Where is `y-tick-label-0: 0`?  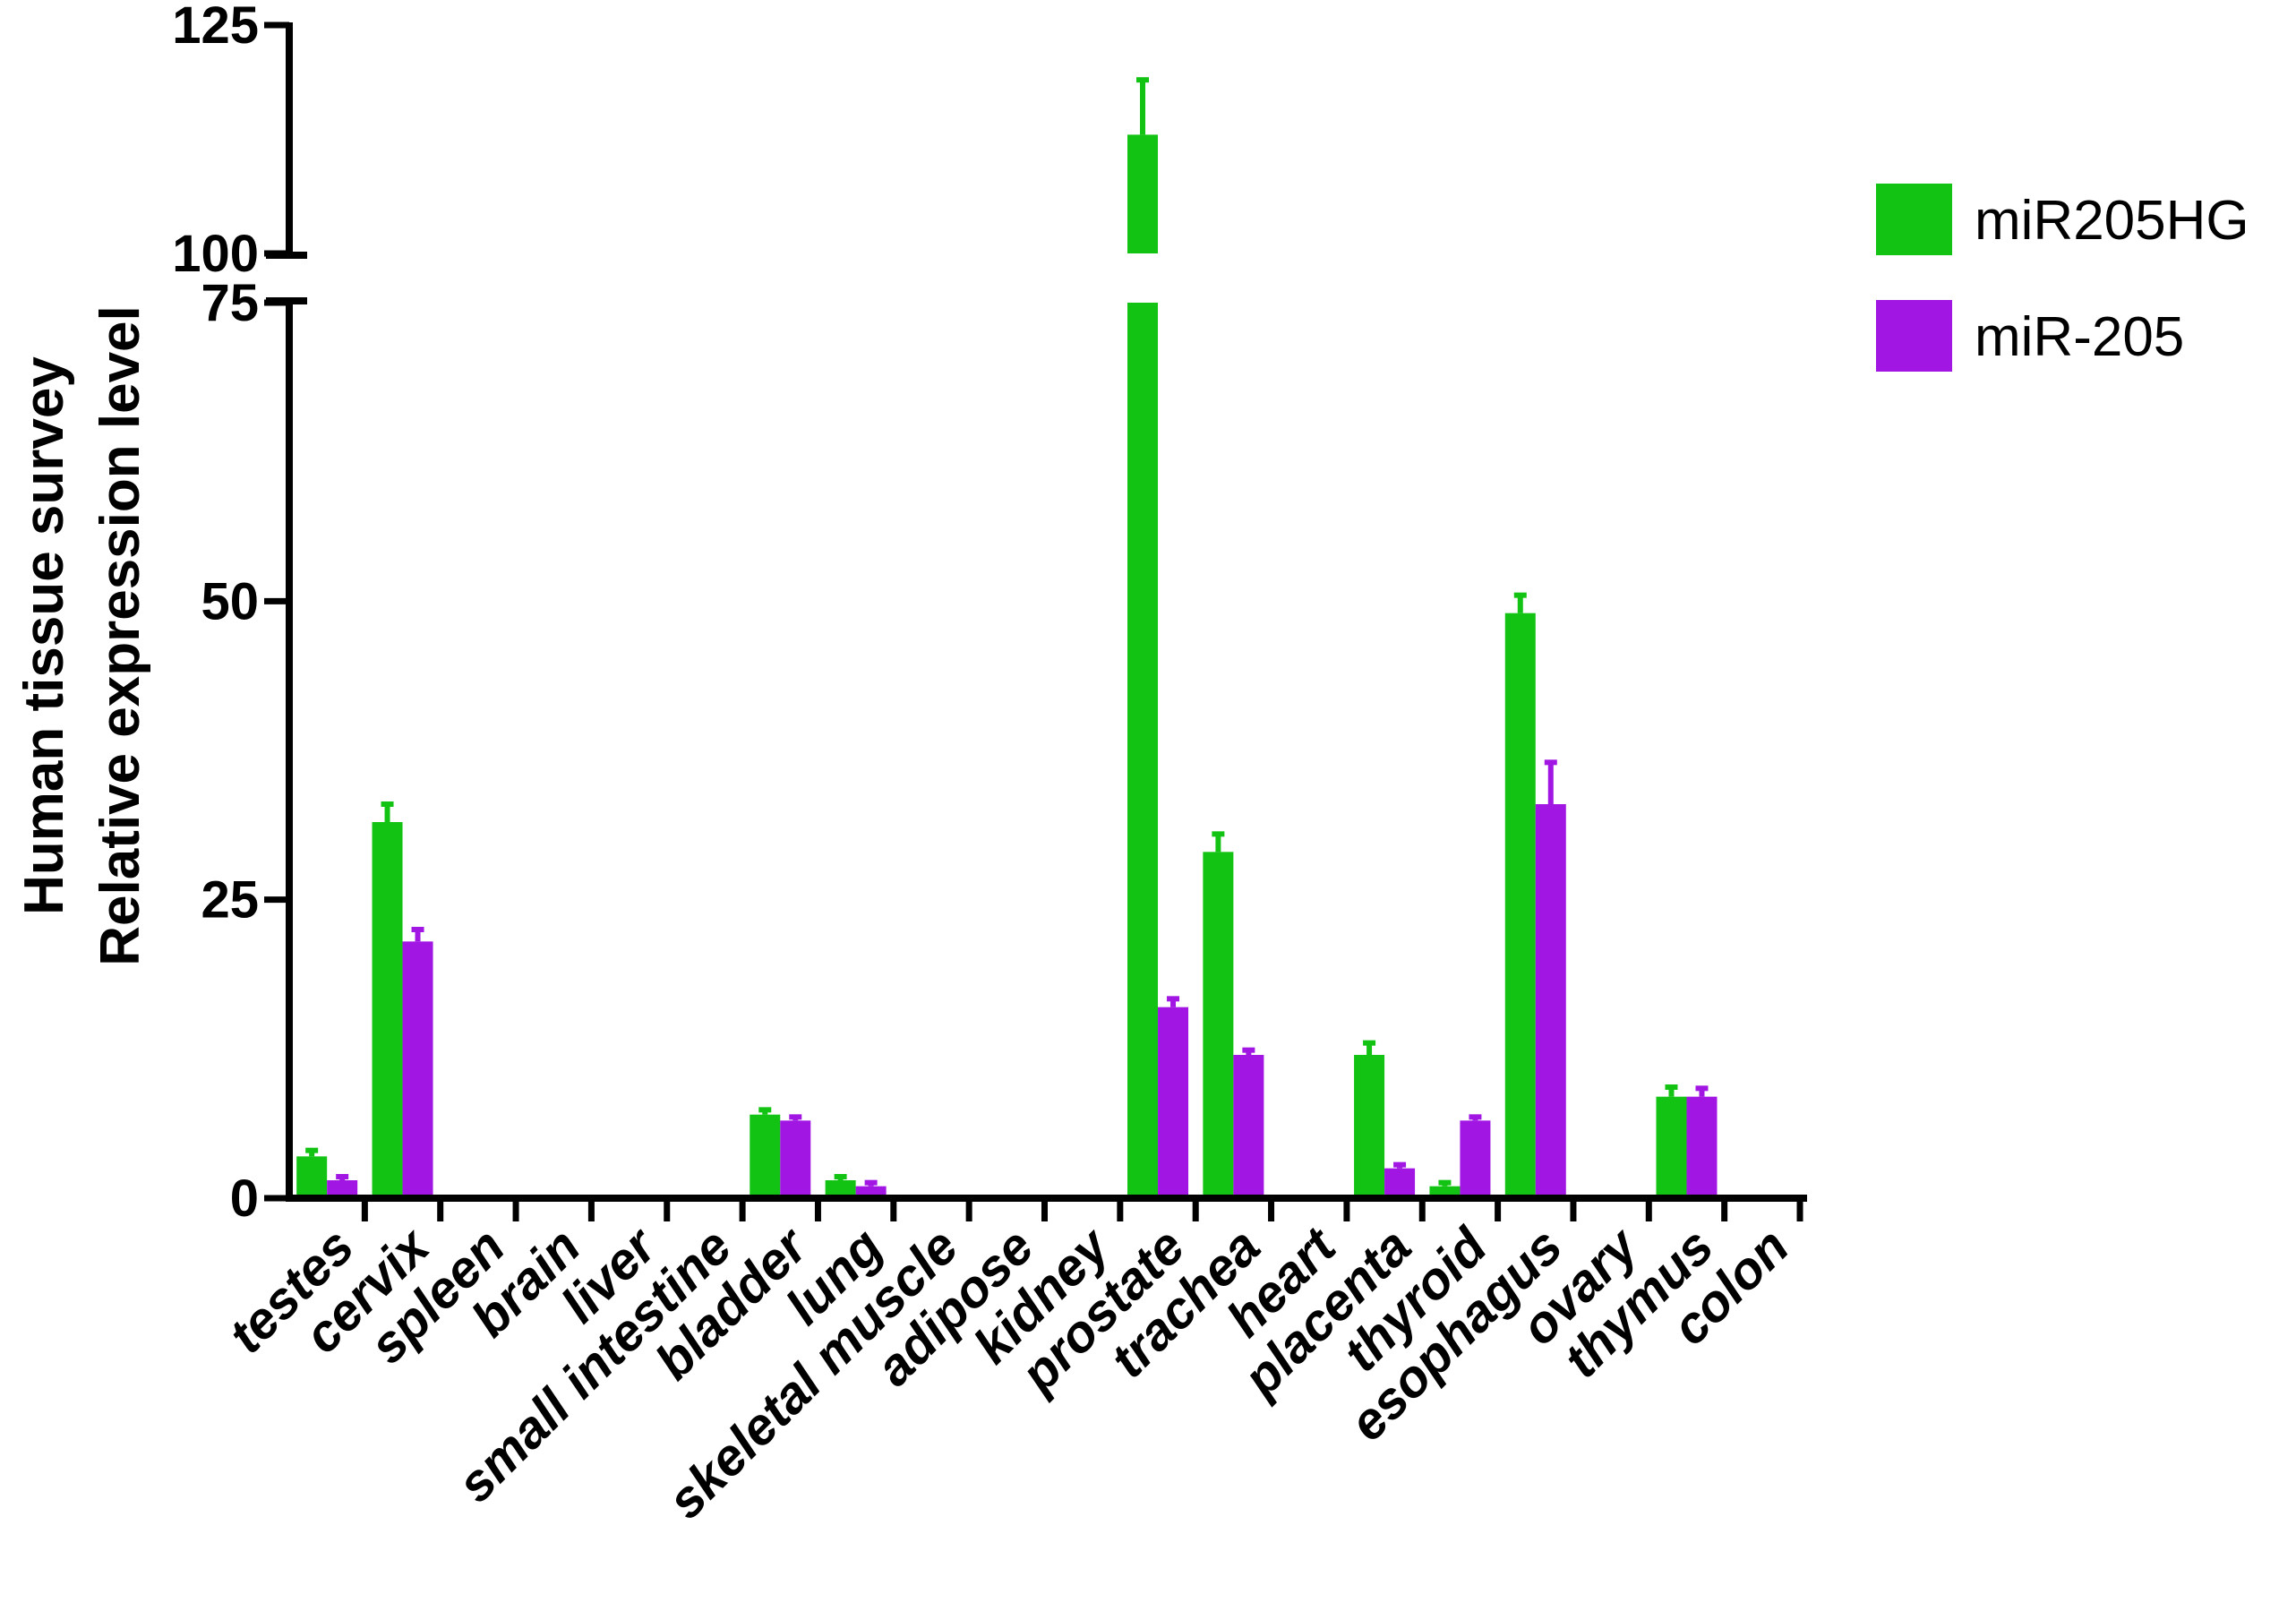 y-tick-label-0: 0 is located at coordinates (244, 1199).